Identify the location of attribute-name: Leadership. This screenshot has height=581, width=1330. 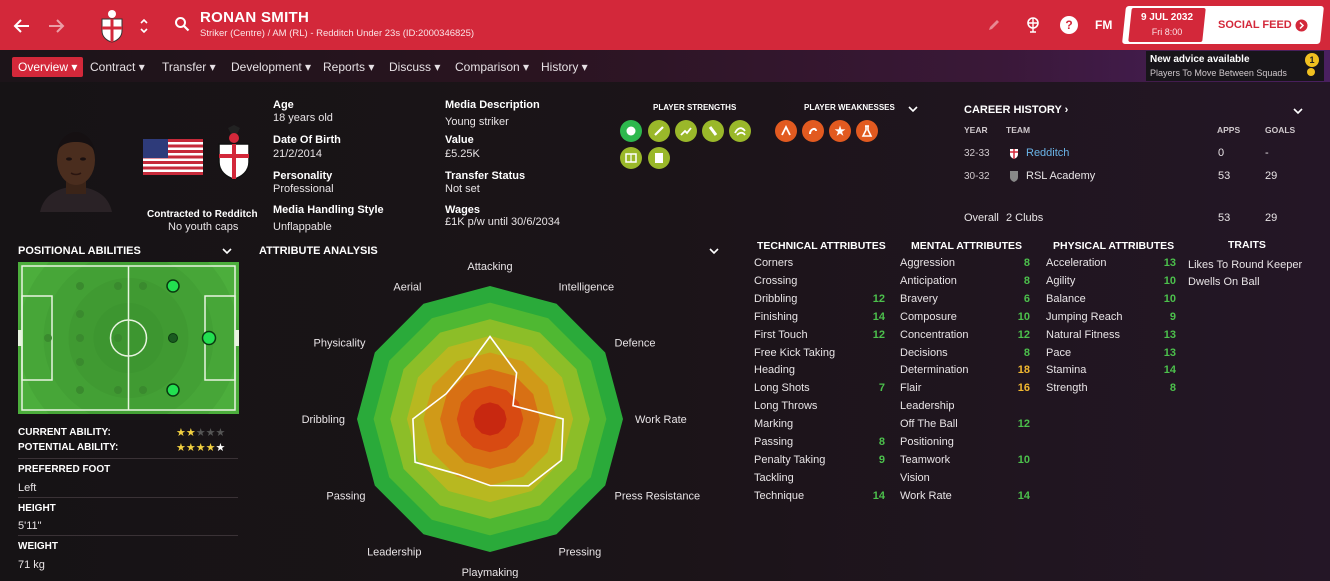
(927, 406).